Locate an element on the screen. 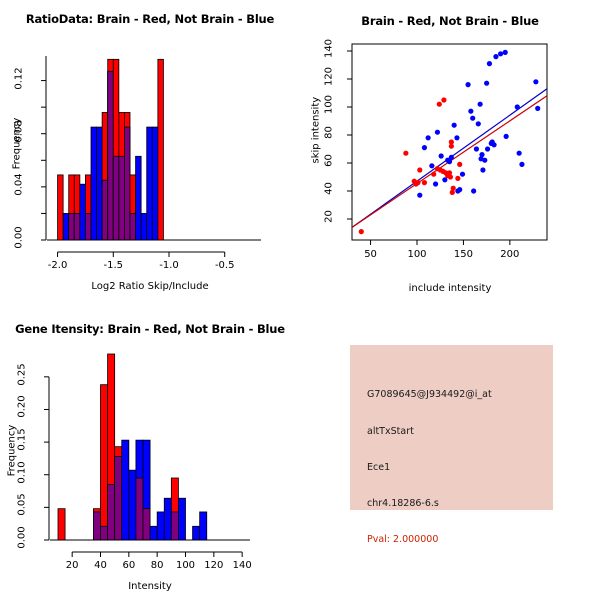 The height and width of the screenshot is (600, 600). info-gene-symbol: Ece1 is located at coordinates (379, 467).